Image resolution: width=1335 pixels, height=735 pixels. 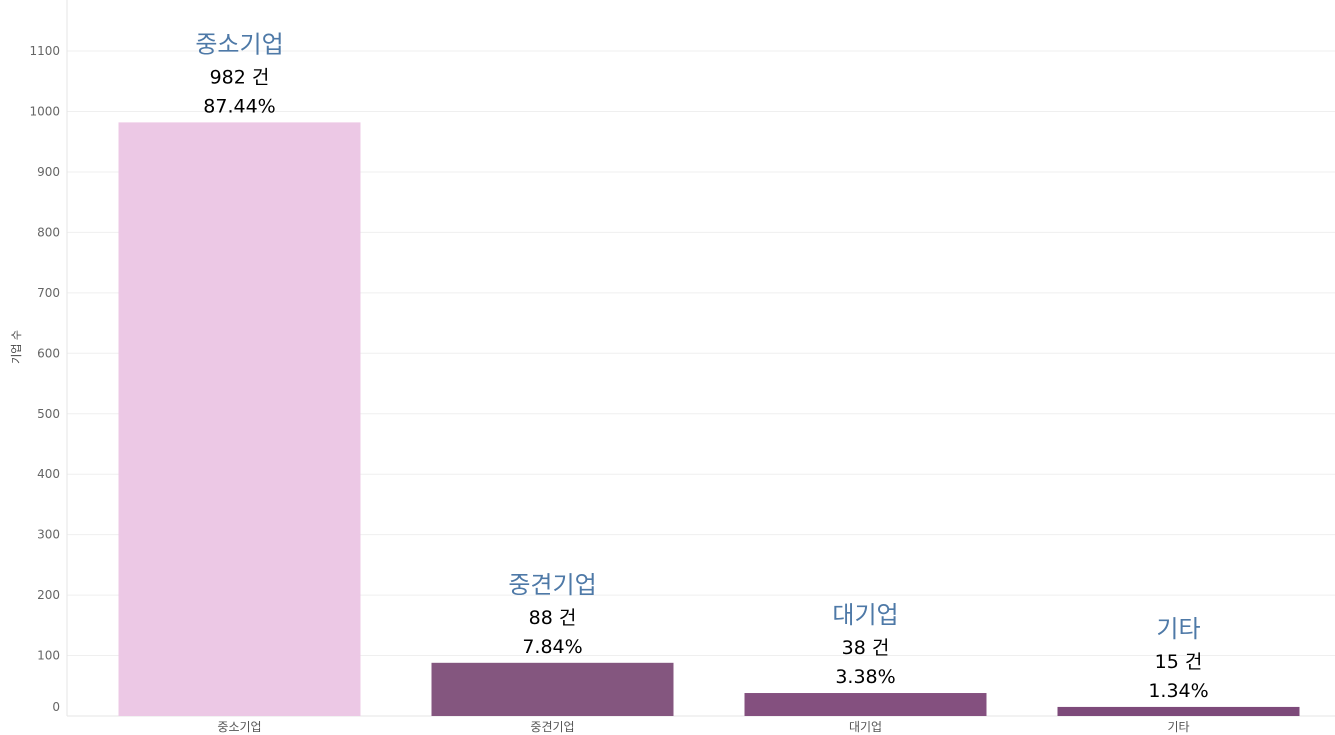 I want to click on y-tick-label: 0, so click(x=56, y=707).